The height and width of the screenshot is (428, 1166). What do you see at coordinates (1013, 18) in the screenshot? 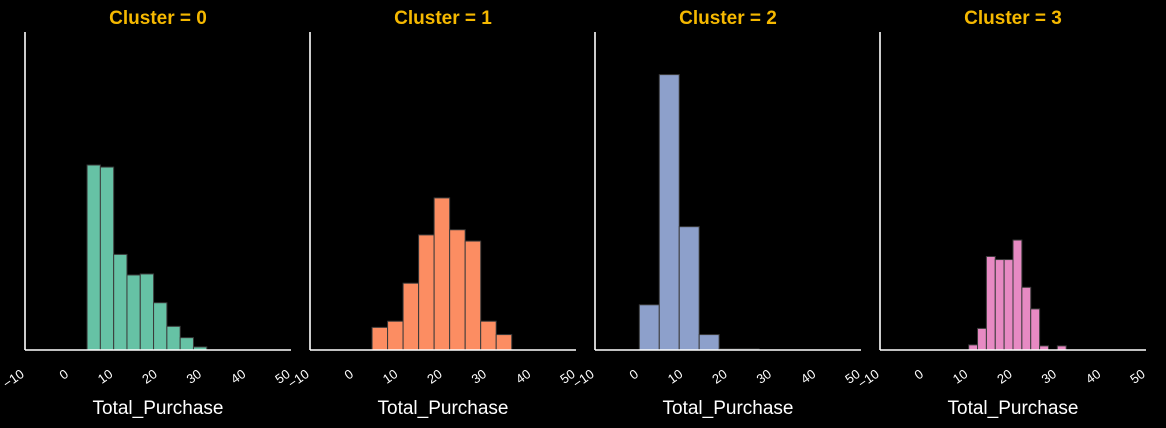
I see `panel-title: Cluster = 3` at bounding box center [1013, 18].